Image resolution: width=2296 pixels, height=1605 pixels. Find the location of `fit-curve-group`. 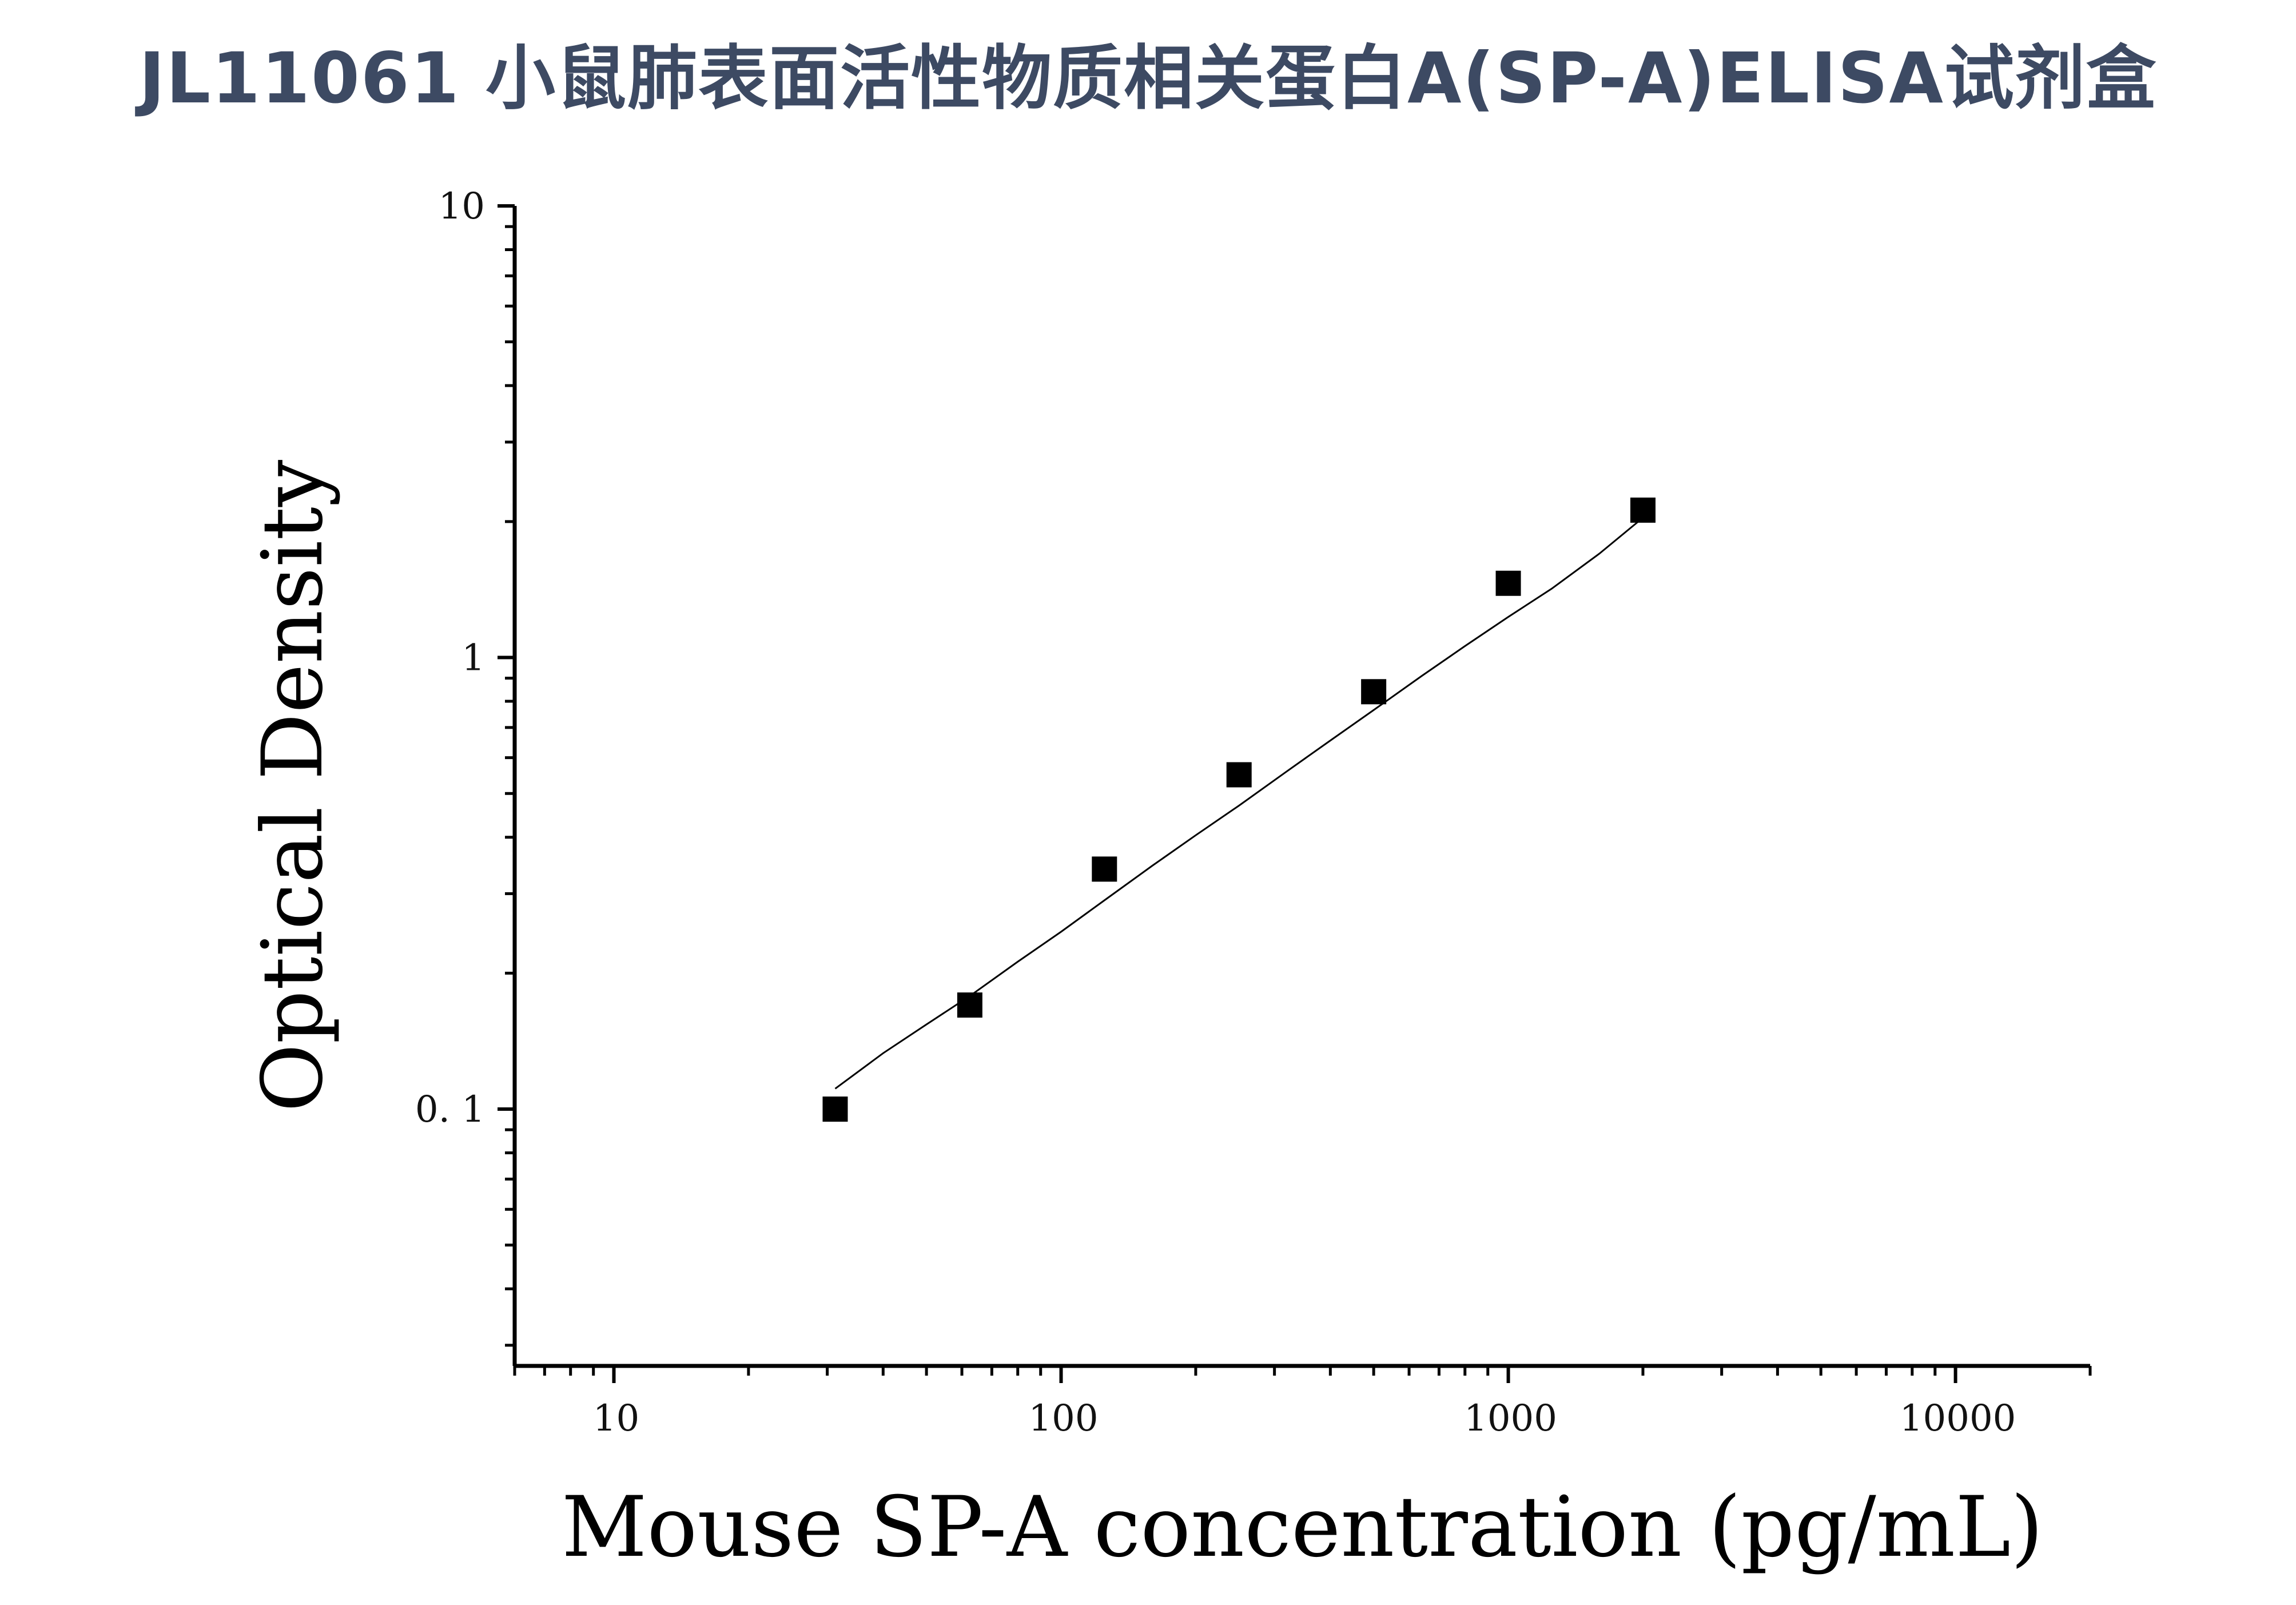

fit-curve-group is located at coordinates (1239, 803).